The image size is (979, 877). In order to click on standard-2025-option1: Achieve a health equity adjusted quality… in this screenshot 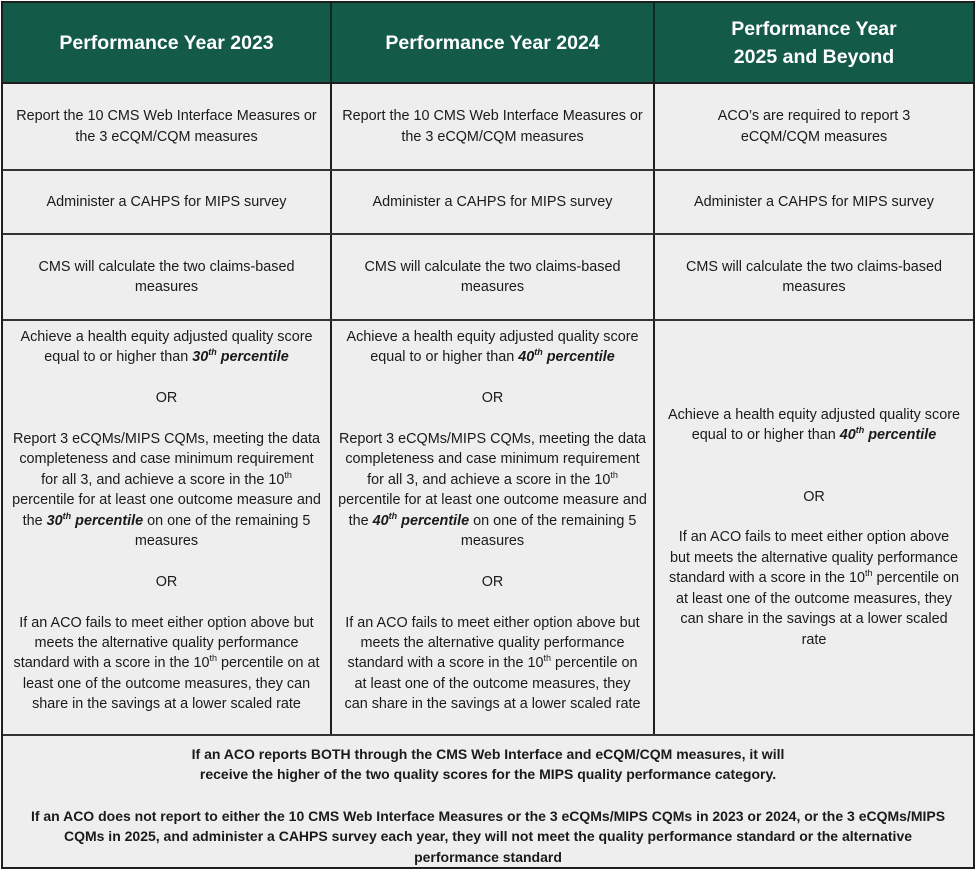, I will do `click(814, 425)`.